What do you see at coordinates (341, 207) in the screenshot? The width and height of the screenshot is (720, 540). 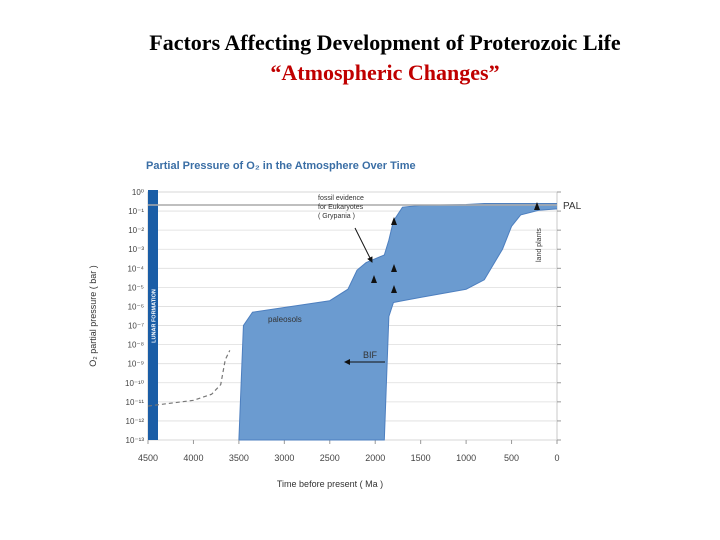 I see `fossil-label: for Eukaryotes` at bounding box center [341, 207].